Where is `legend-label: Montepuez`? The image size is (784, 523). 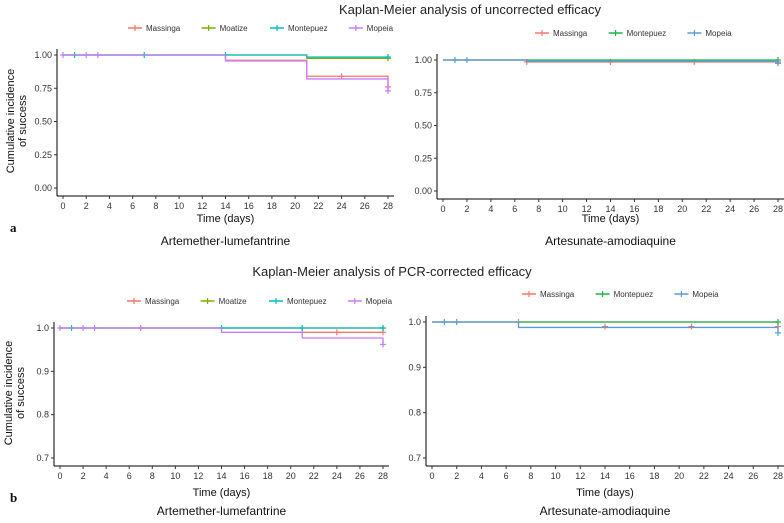
legend-label: Montepuez is located at coordinates (307, 301).